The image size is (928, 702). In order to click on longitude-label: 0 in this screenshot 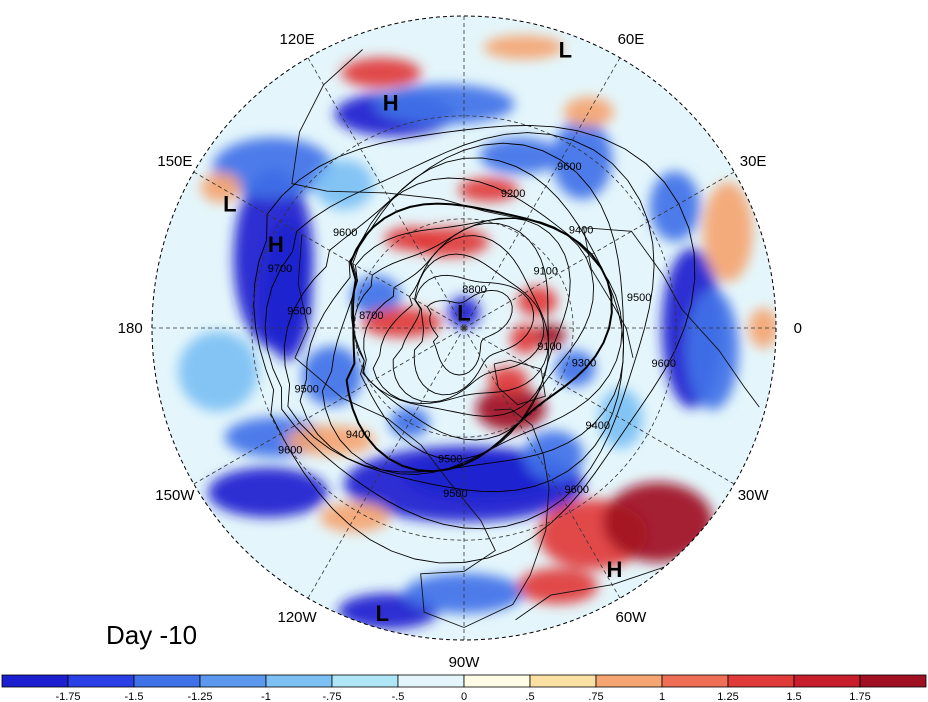, I will do `click(798, 328)`.